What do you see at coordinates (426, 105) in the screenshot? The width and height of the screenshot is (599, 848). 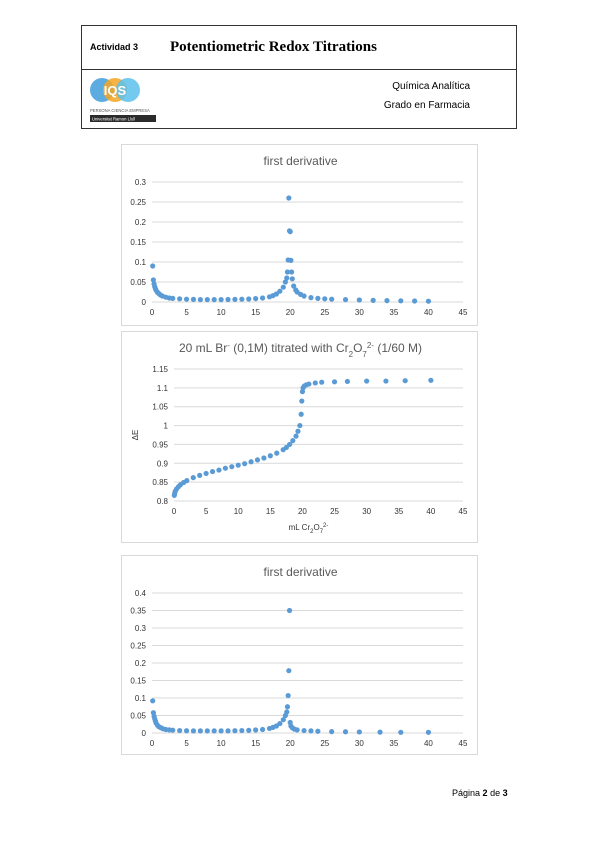 I see `degree-label: Grado en Farmacia` at bounding box center [426, 105].